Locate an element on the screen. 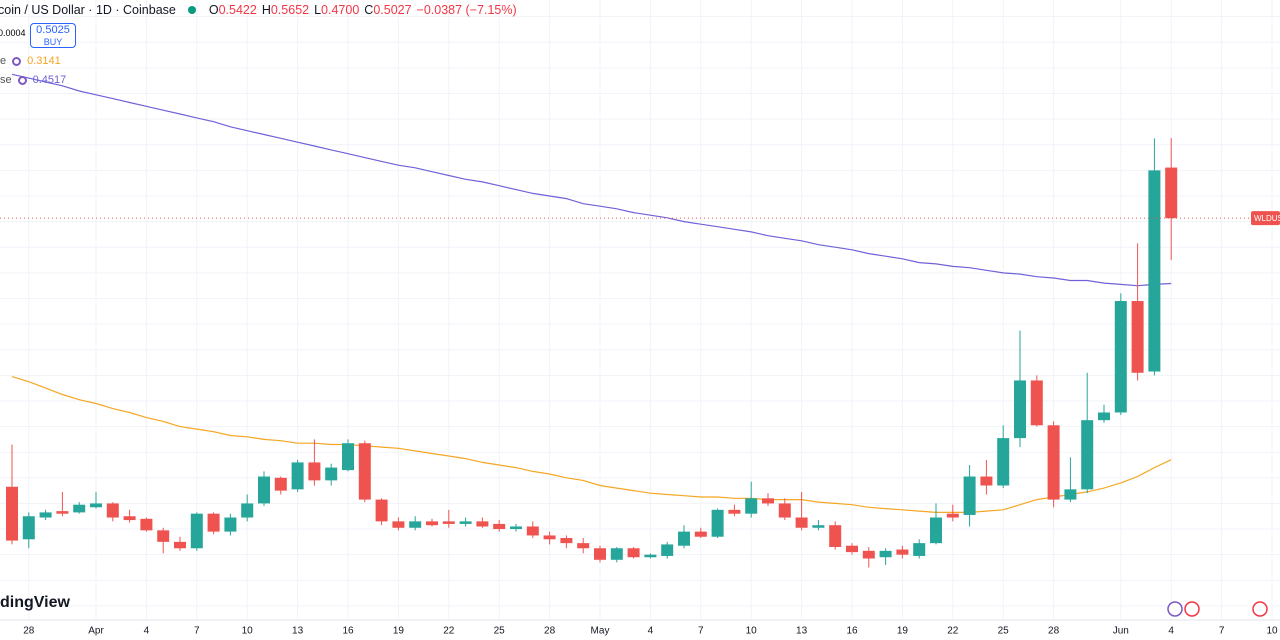 The width and height of the screenshot is (1280, 640). indicator-value: 0.3141 is located at coordinates (44, 61).